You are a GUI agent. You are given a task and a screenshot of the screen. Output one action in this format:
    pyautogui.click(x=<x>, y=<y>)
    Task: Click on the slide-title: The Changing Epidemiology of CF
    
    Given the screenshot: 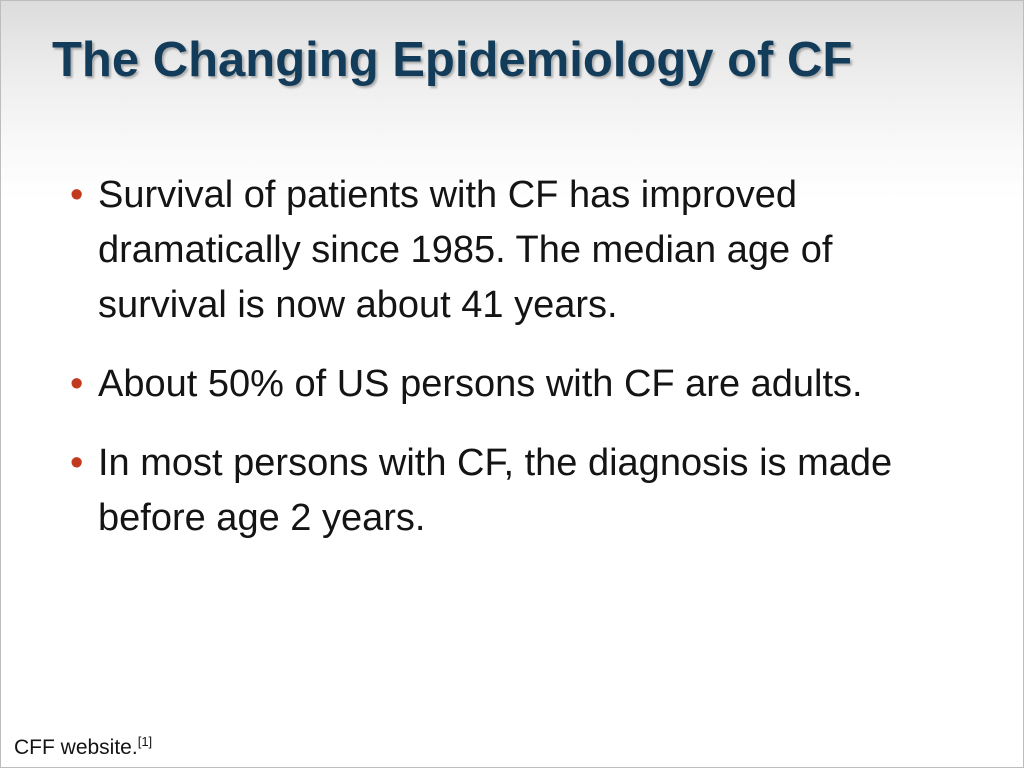 What is the action you would take?
    pyautogui.click(x=452, y=60)
    